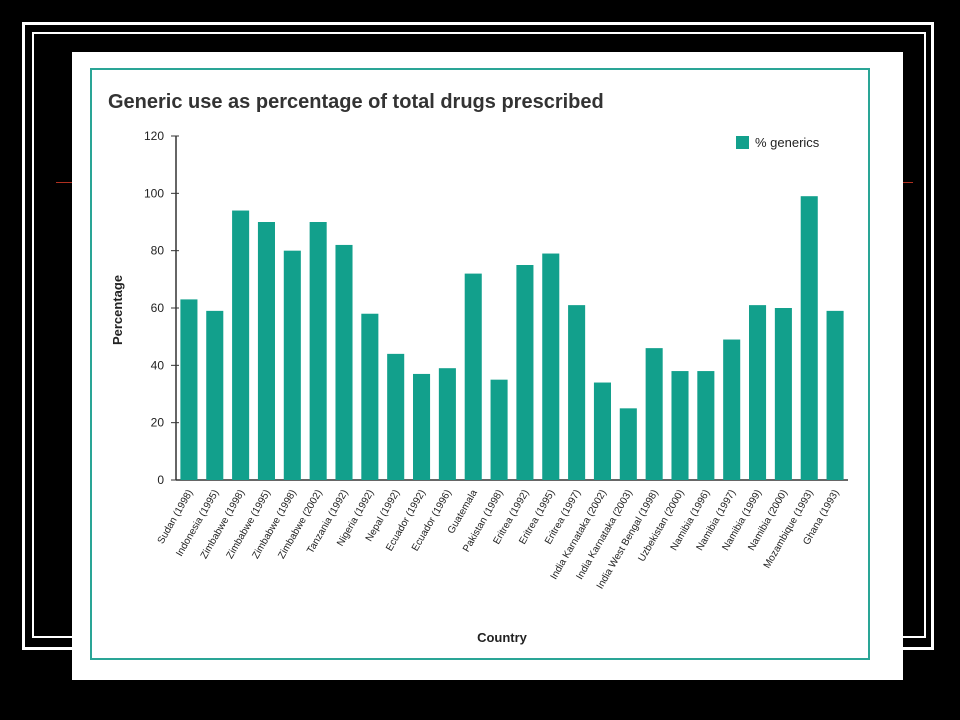  I want to click on y-tick-label: 60, so click(158, 308).